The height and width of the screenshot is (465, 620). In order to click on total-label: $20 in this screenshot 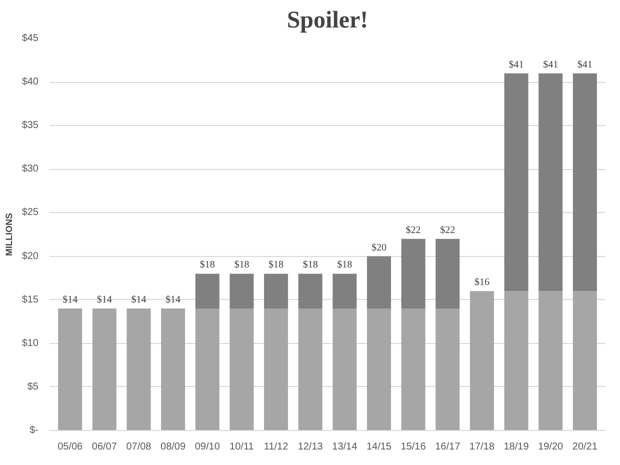, I will do `click(378, 248)`.